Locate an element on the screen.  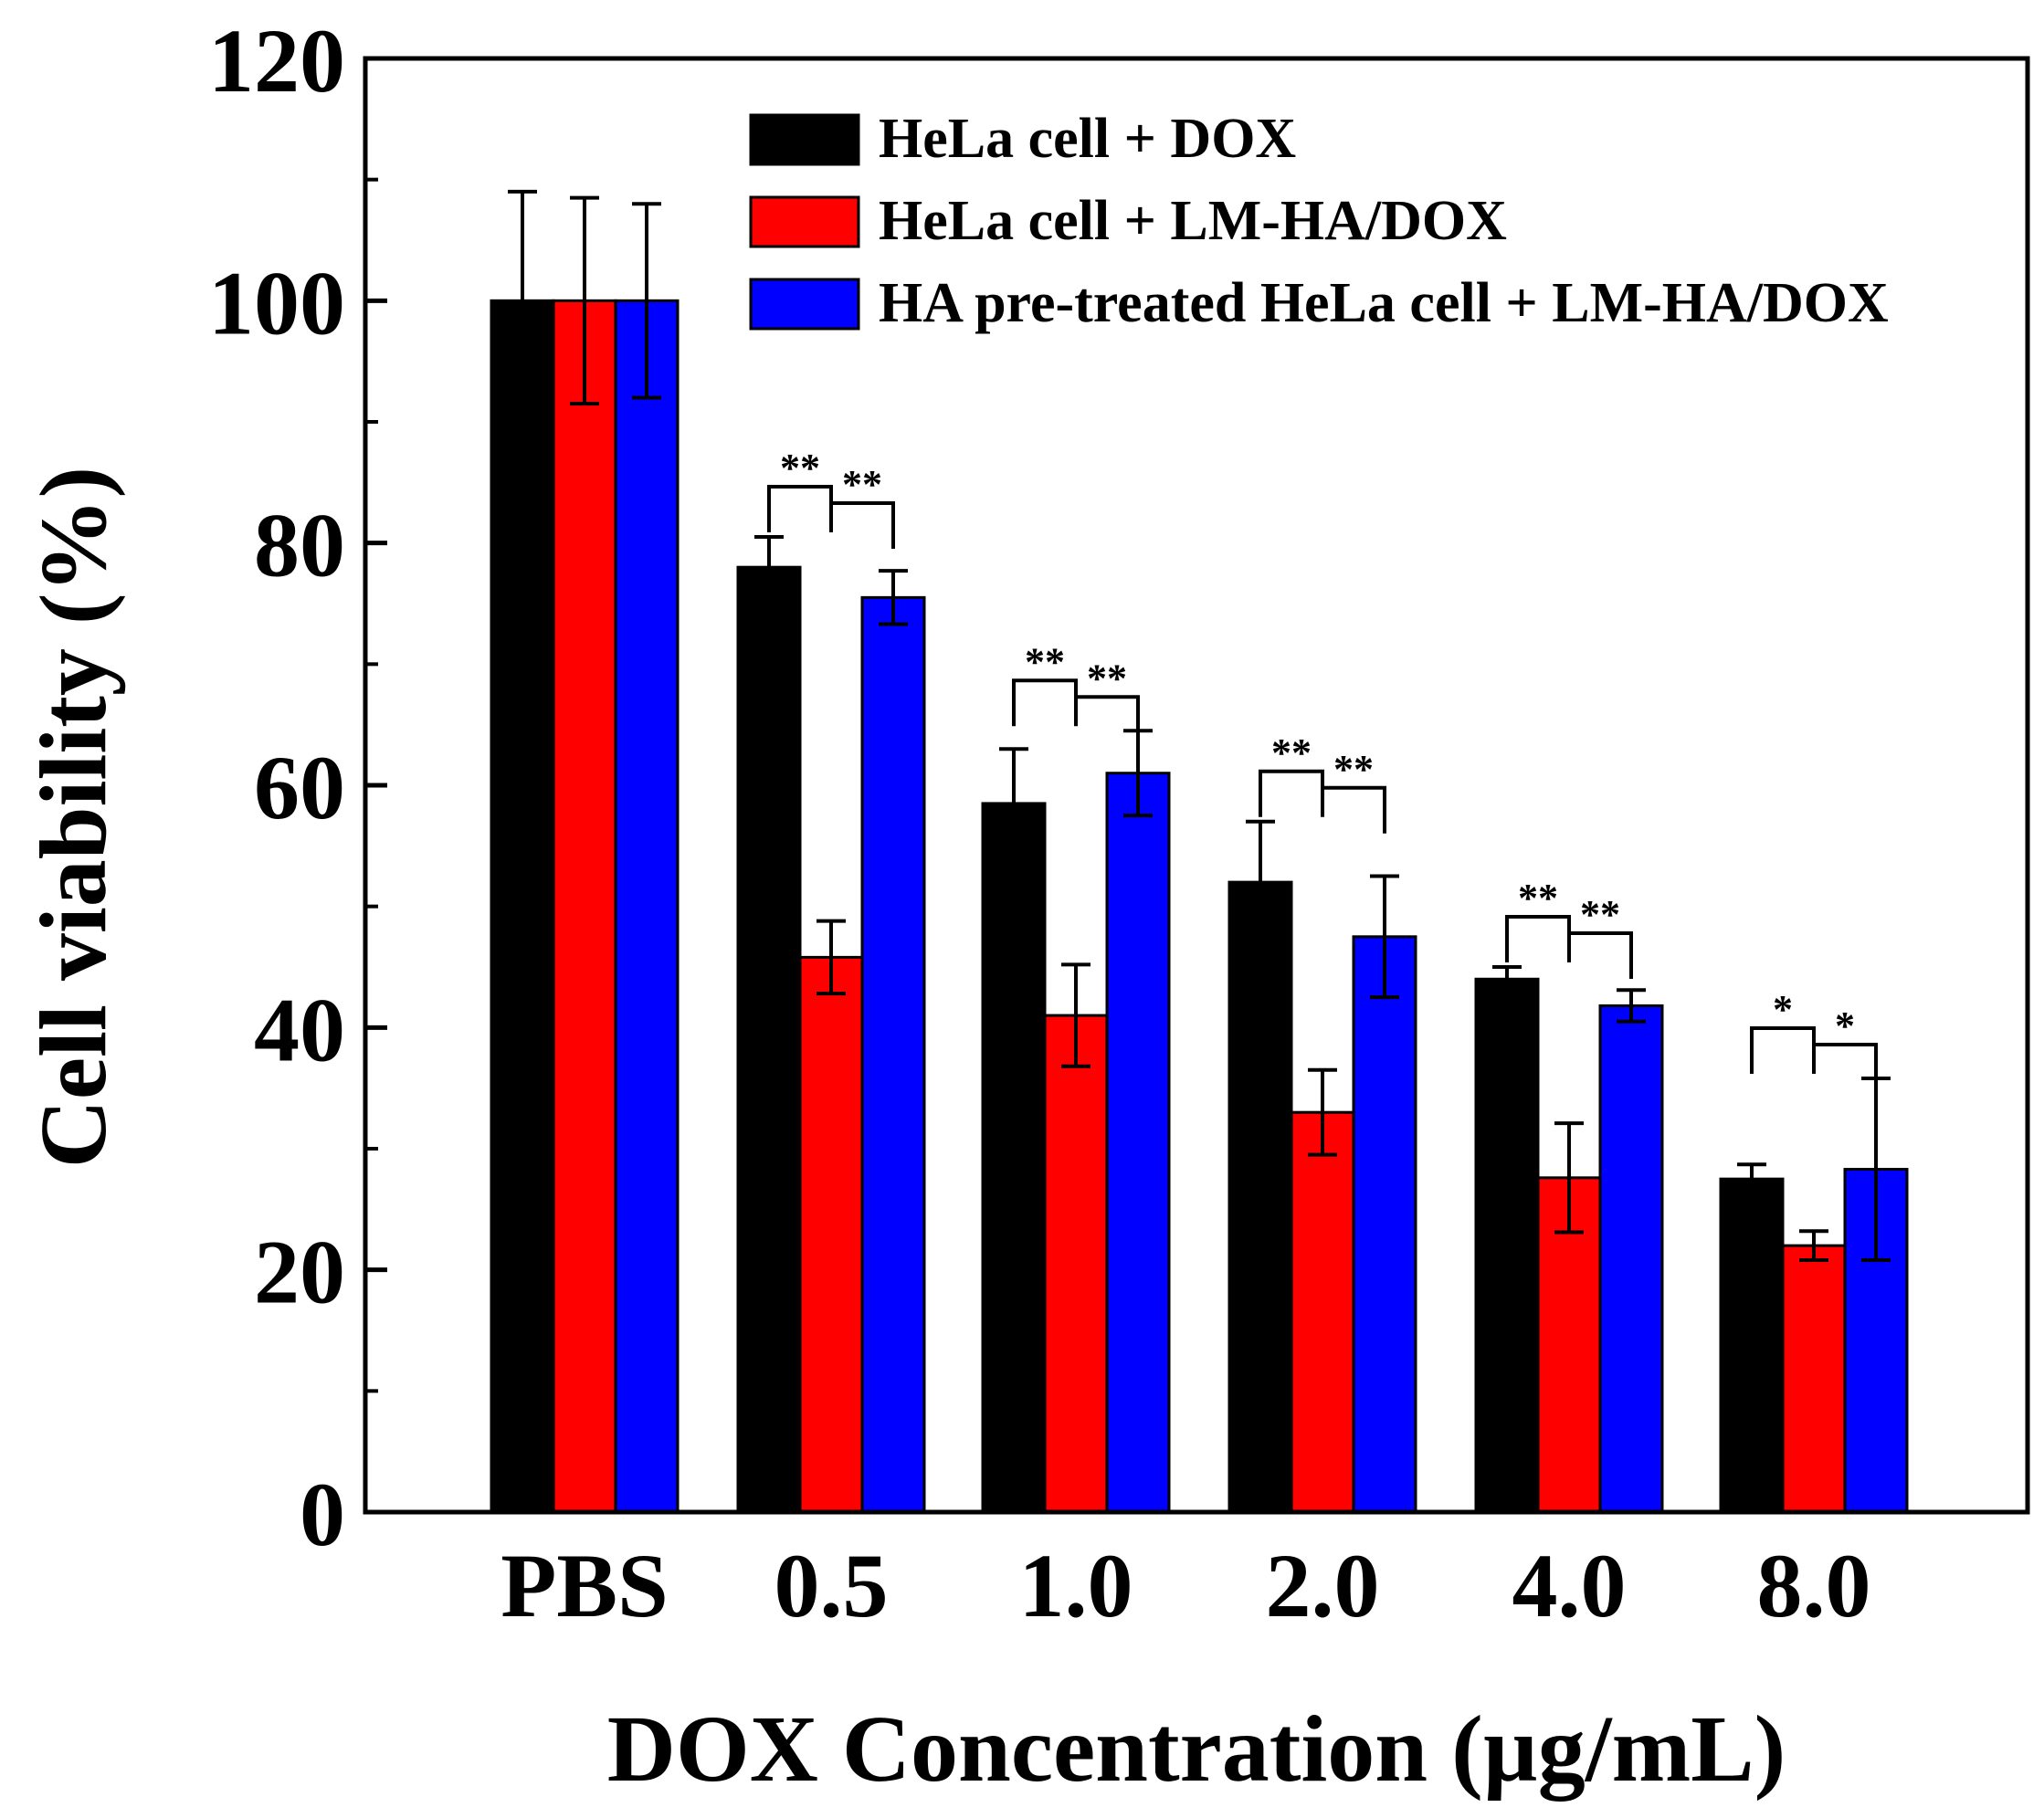
x-tick-label: 0.5 is located at coordinates (831, 1585).